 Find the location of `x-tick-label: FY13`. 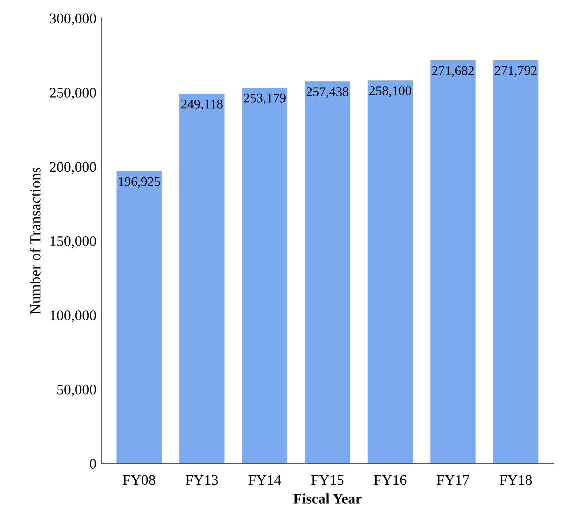

x-tick-label: FY13 is located at coordinates (202, 480).